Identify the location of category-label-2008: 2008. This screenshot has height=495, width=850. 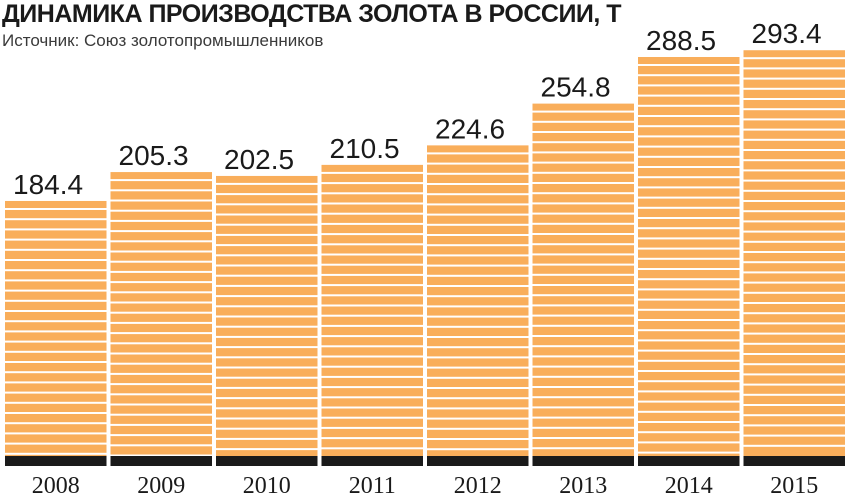
(56, 484).